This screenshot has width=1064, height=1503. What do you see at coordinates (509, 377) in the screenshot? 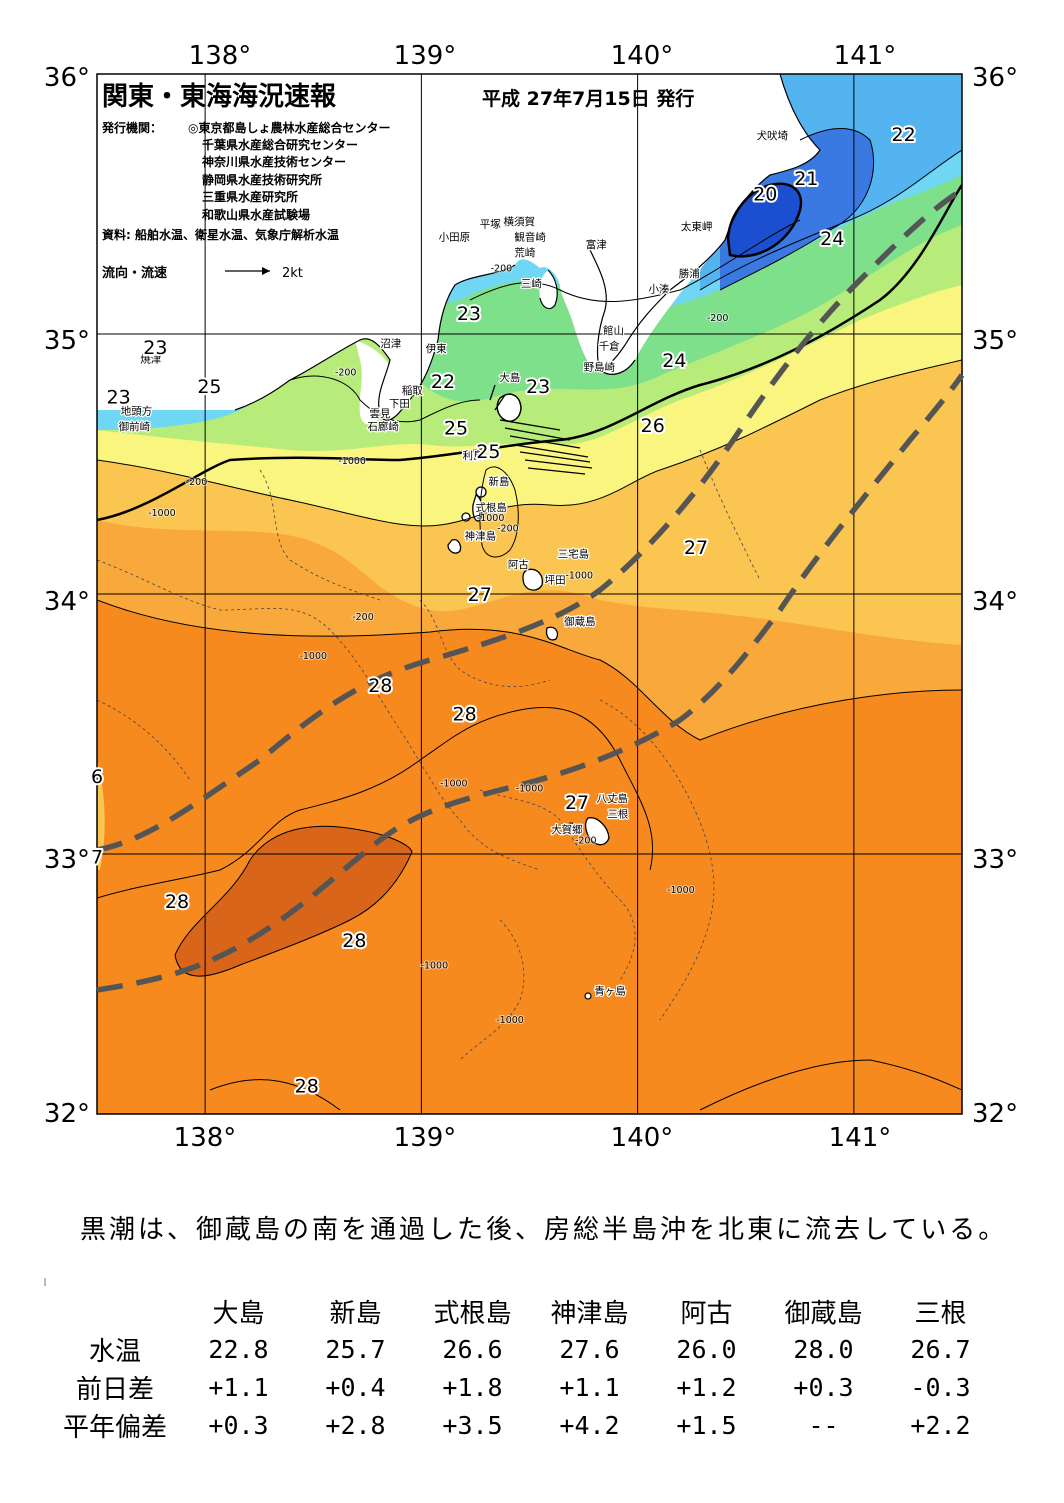
I see `place-label: 大島` at bounding box center [509, 377].